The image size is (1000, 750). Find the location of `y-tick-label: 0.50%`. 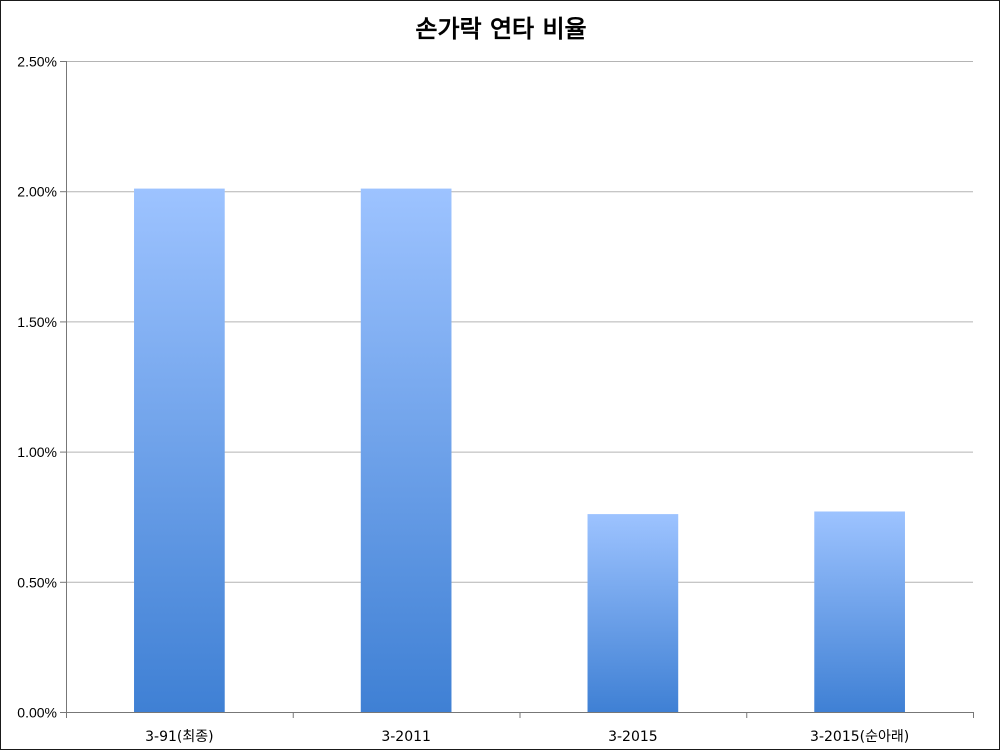

y-tick-label: 0.50% is located at coordinates (37, 582).